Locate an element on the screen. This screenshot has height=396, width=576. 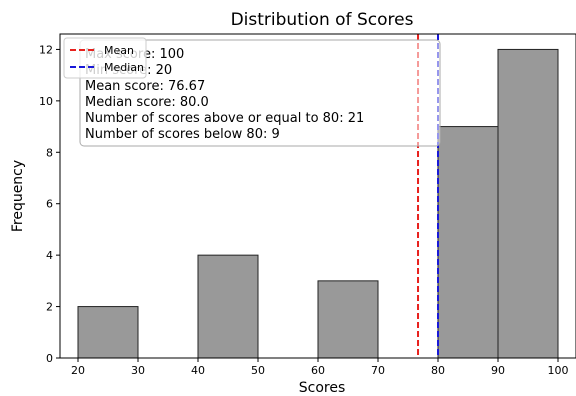
x-tick-label: 100 is located at coordinates (558, 370).